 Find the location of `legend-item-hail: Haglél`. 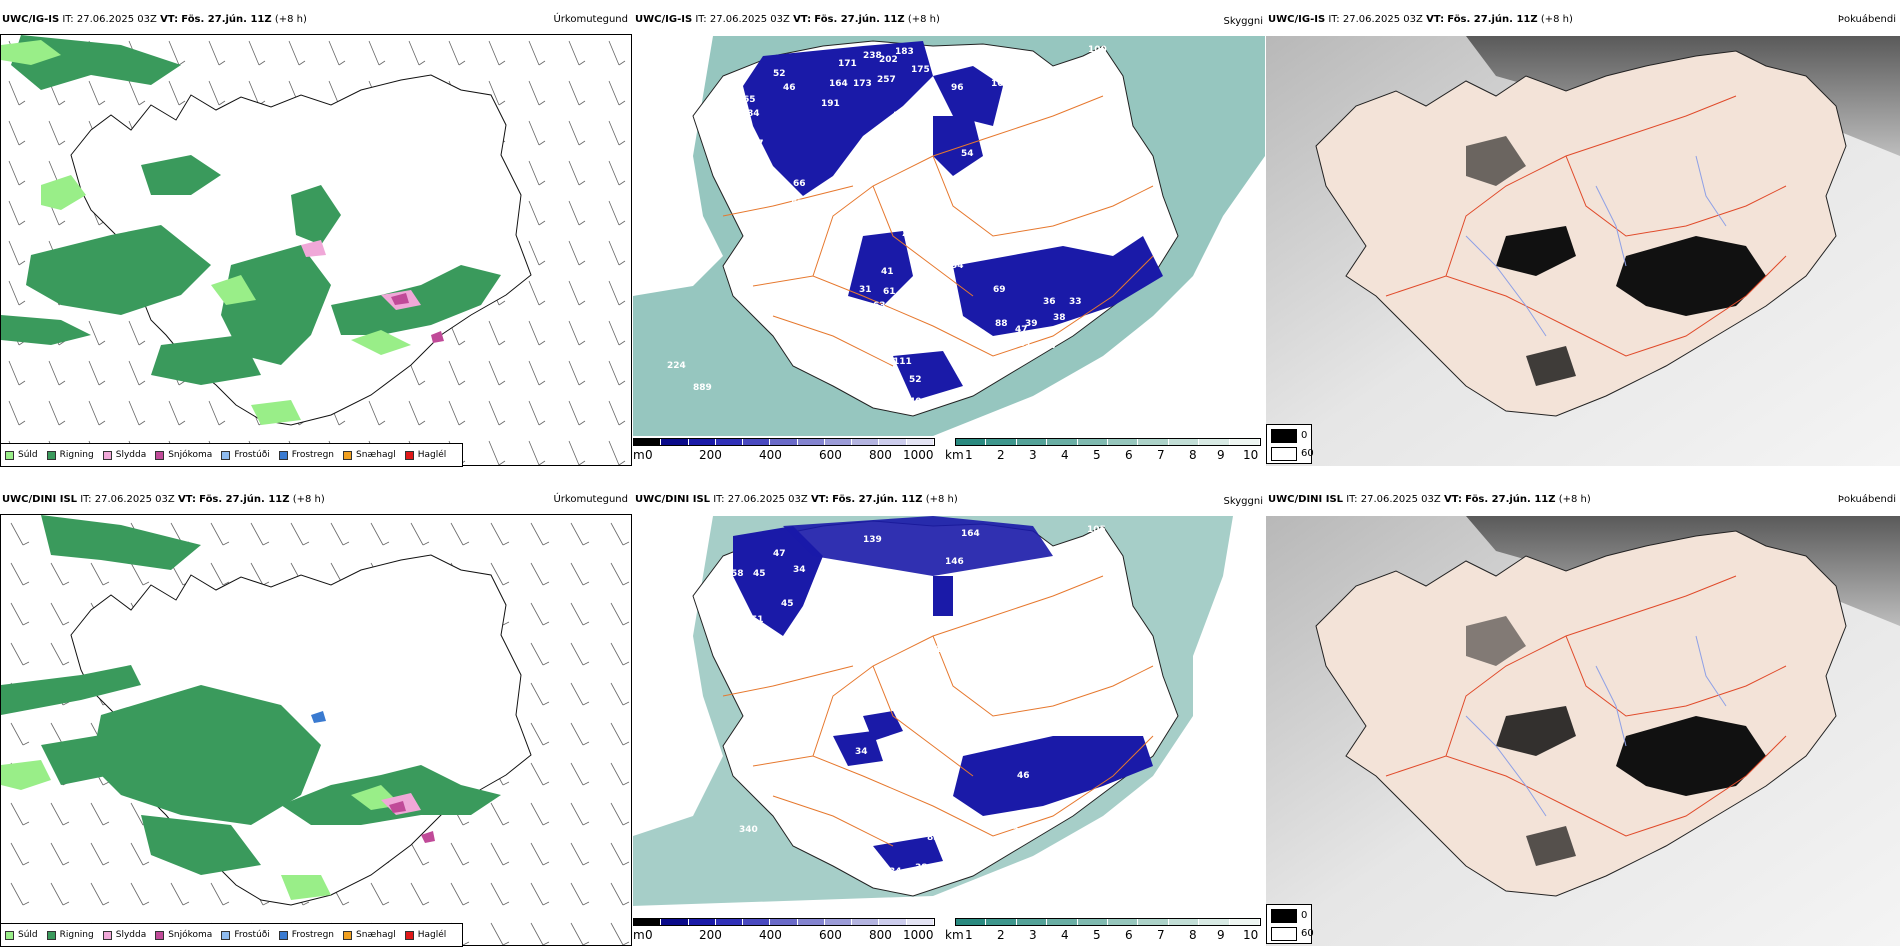

legend-item-hail: Haglél is located at coordinates (425, 935).